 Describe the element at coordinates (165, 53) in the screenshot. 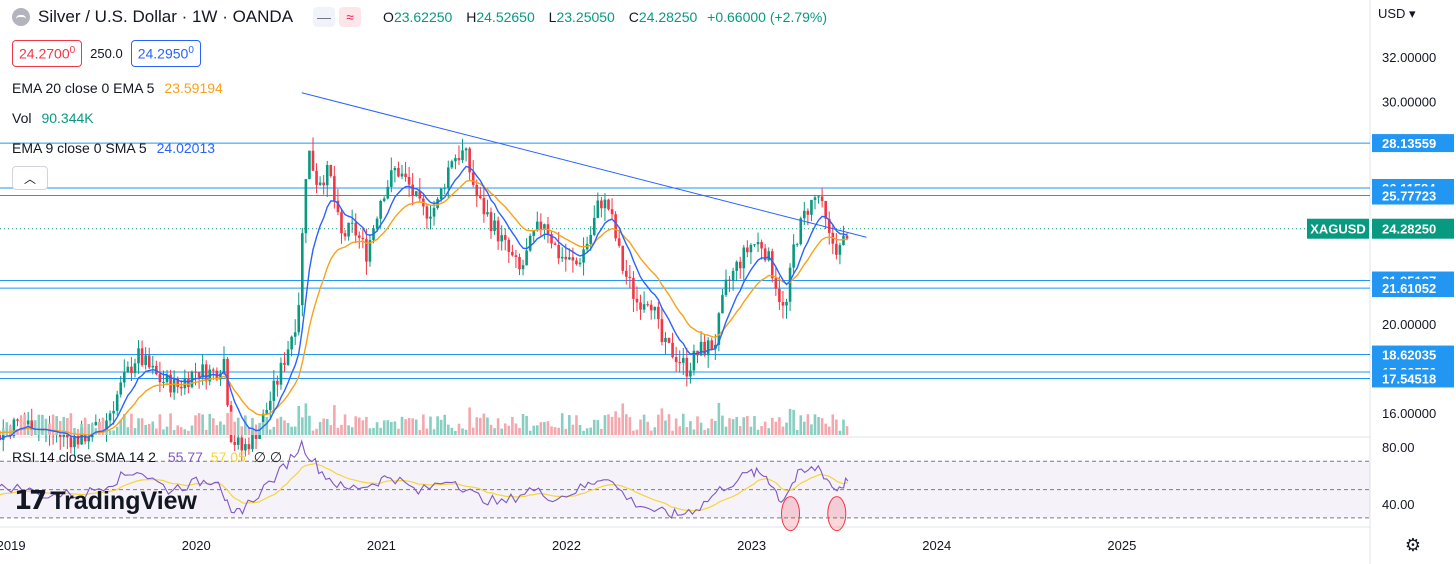

I see `buy-button: 24.29500` at that location.